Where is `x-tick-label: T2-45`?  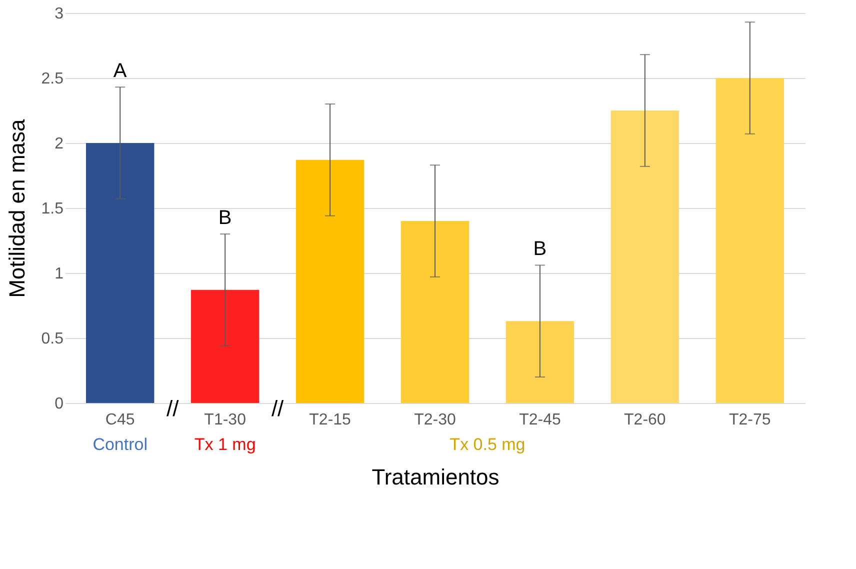 x-tick-label: T2-45 is located at coordinates (540, 420).